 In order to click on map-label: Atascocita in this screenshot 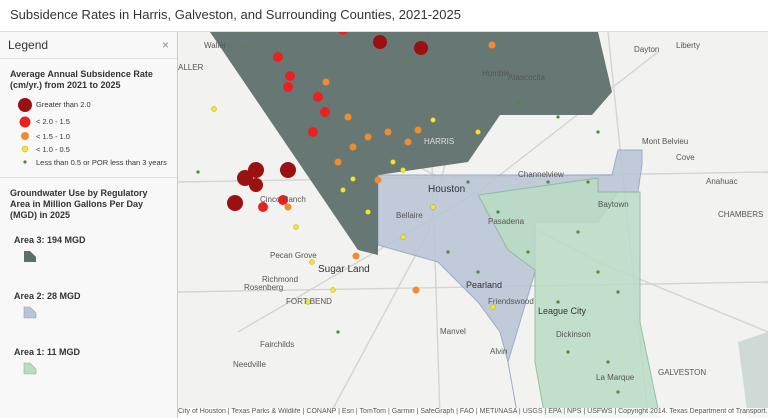, I will do `click(526, 77)`.